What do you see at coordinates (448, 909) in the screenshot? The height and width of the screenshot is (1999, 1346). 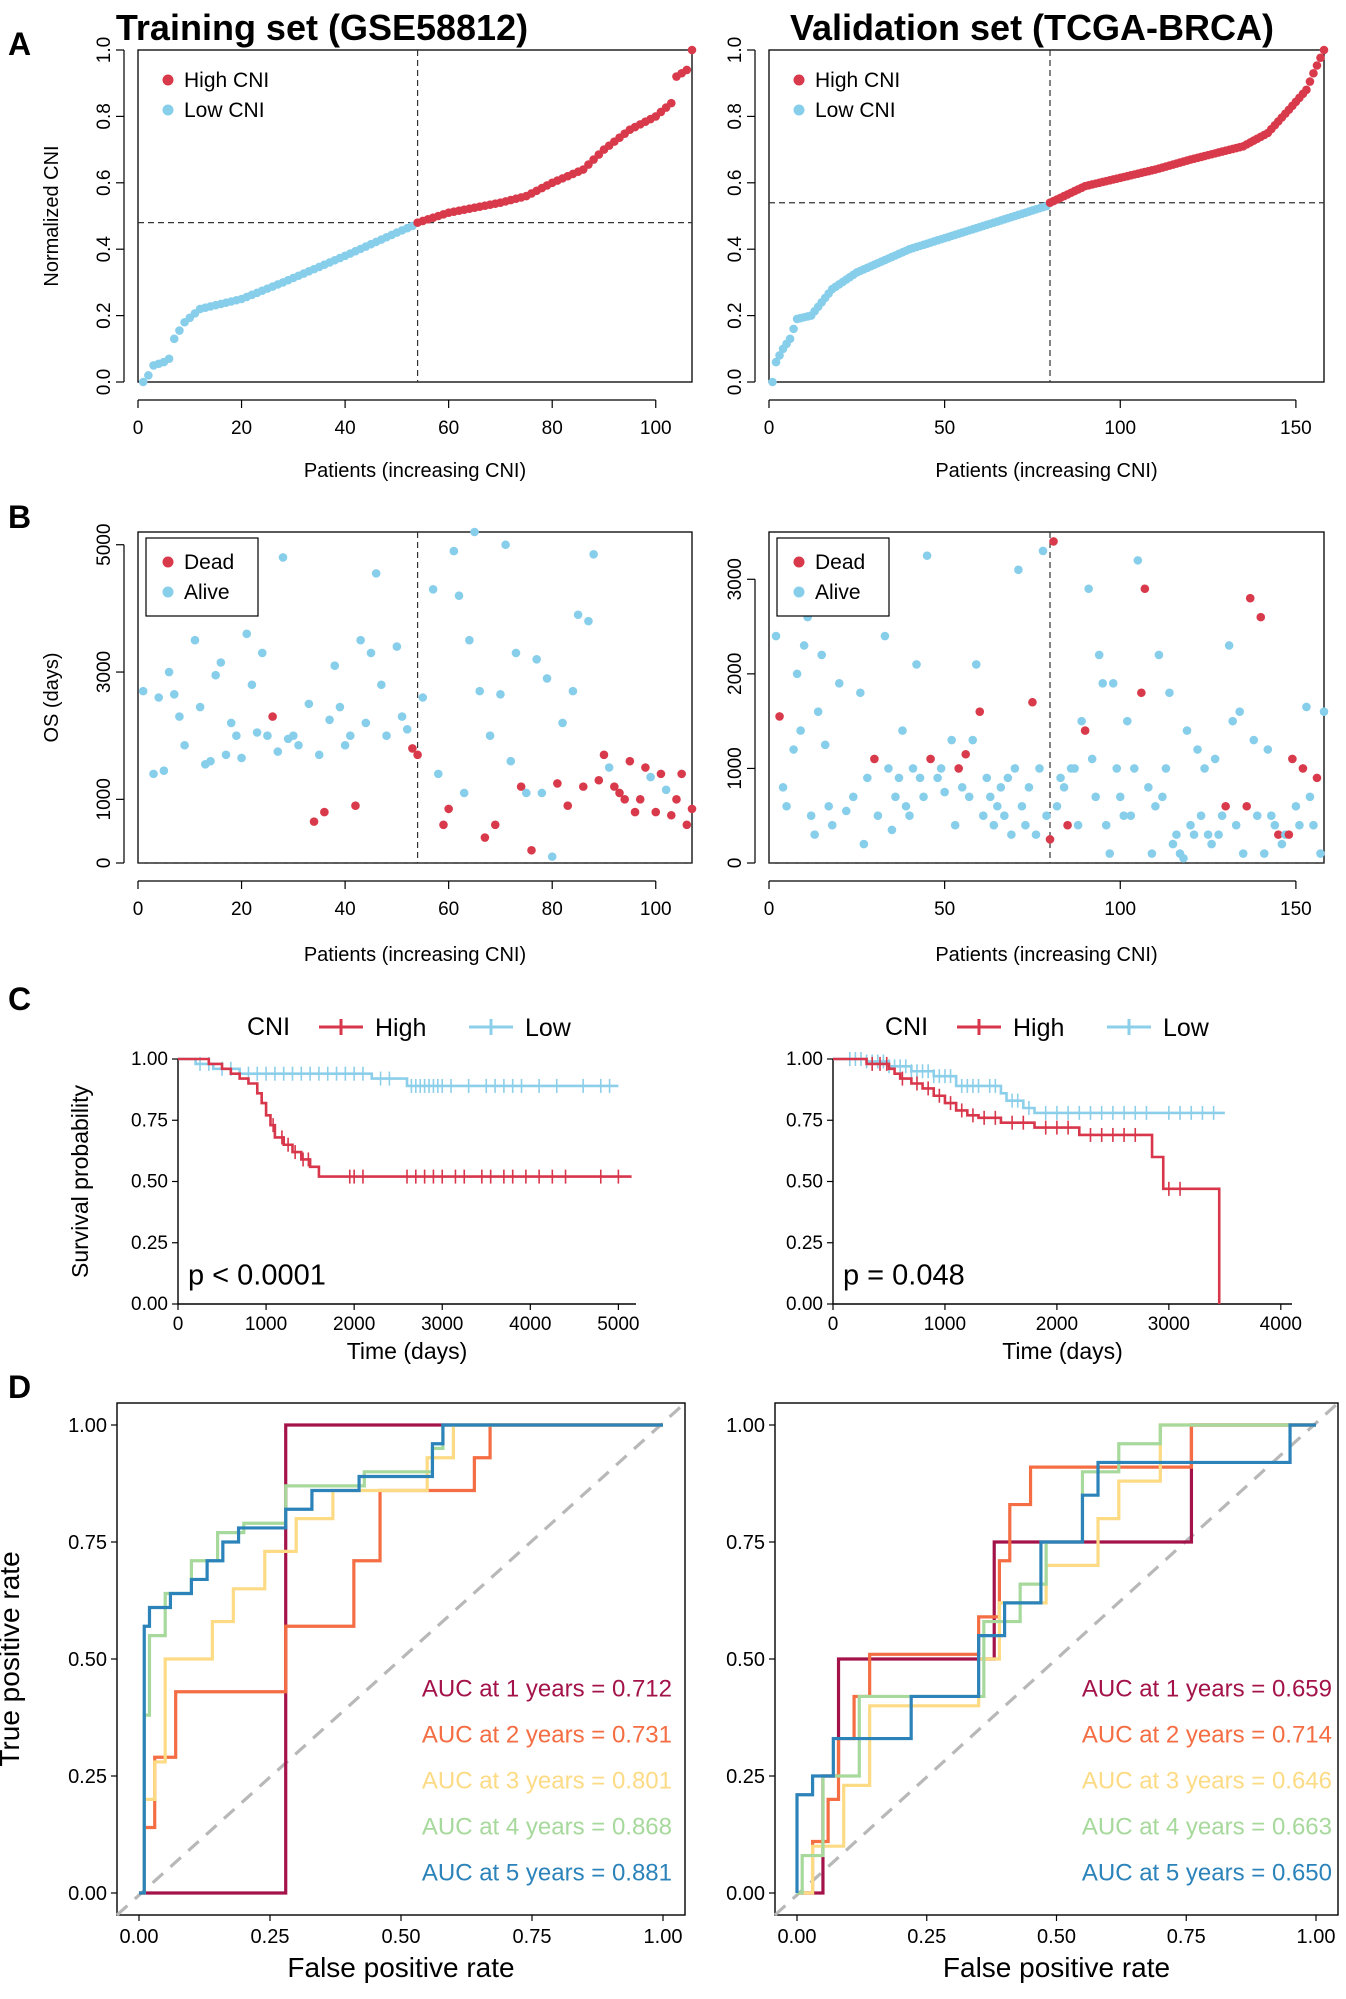 I see `x-tick-label: 60` at bounding box center [448, 909].